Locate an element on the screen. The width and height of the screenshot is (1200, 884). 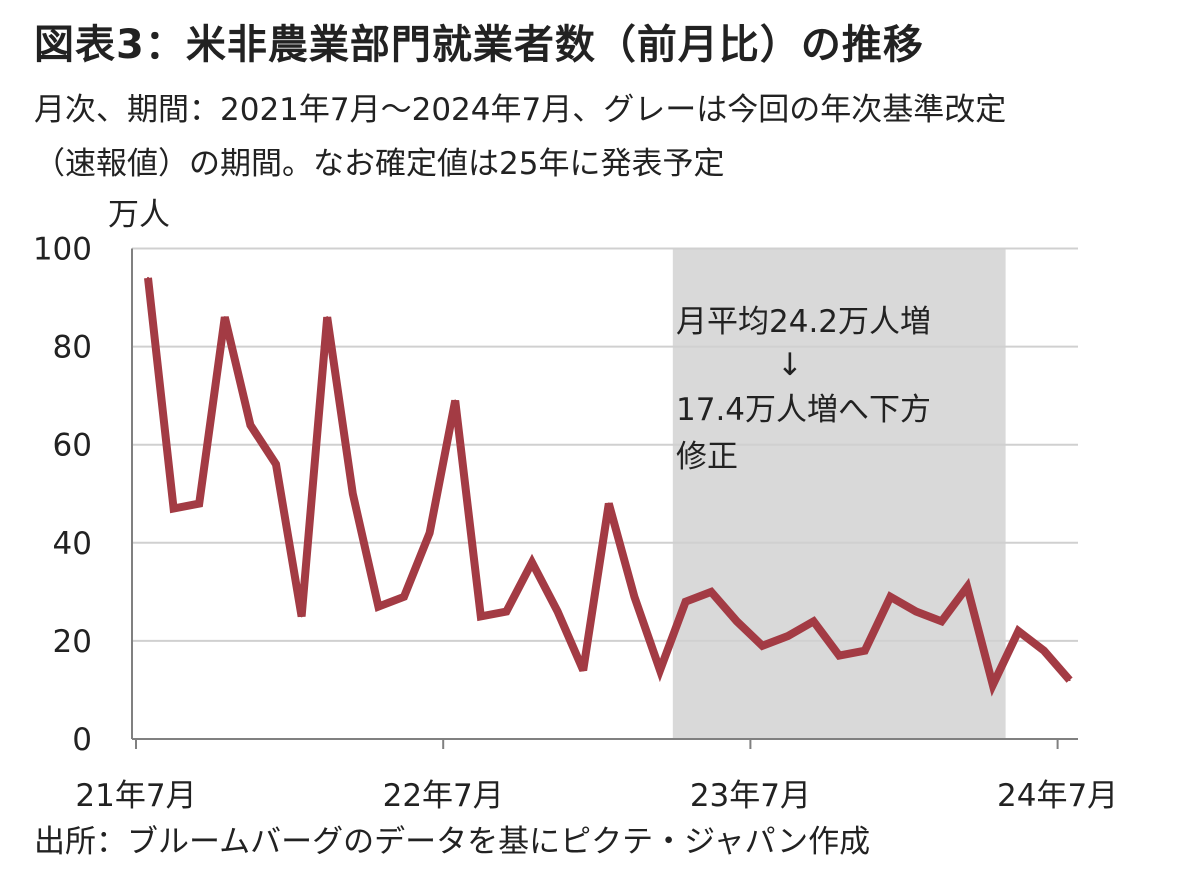
y-tick-label: 60 is located at coordinates (72, 446).